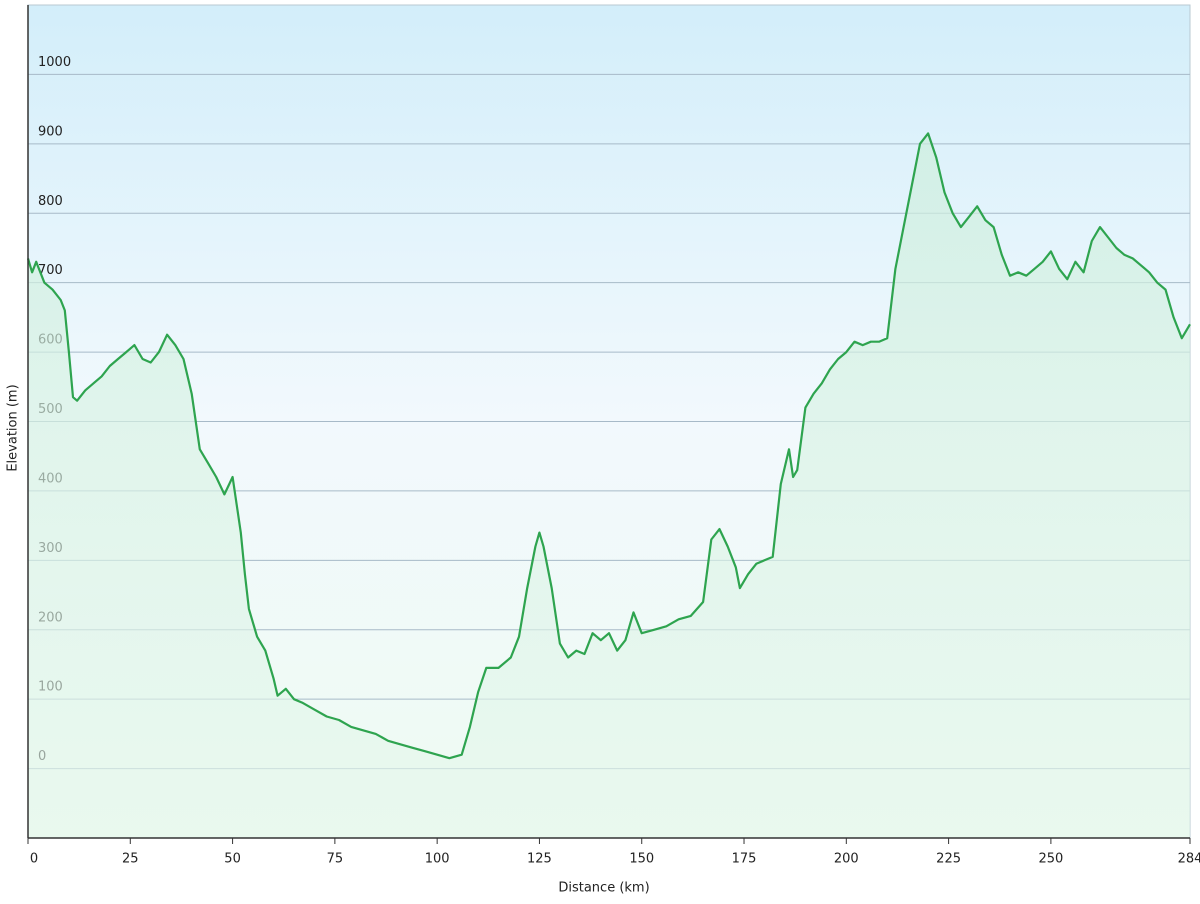 The image size is (1200, 904). Describe the element at coordinates (232, 859) in the screenshot. I see `x-tick-label: 50` at that location.